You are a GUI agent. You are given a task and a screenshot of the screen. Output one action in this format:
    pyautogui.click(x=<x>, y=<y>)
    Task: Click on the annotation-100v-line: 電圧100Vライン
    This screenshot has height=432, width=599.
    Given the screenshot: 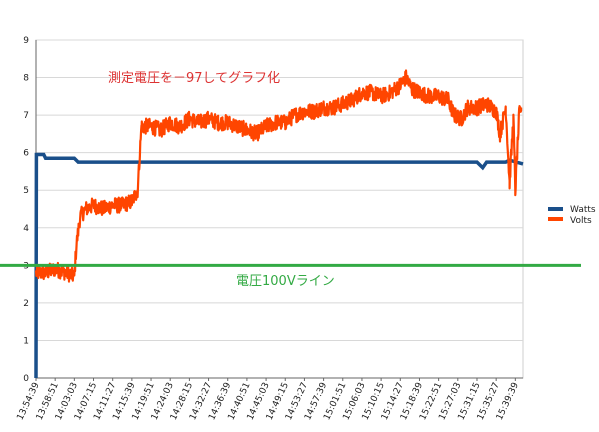 What is the action you would take?
    pyautogui.click(x=285, y=281)
    